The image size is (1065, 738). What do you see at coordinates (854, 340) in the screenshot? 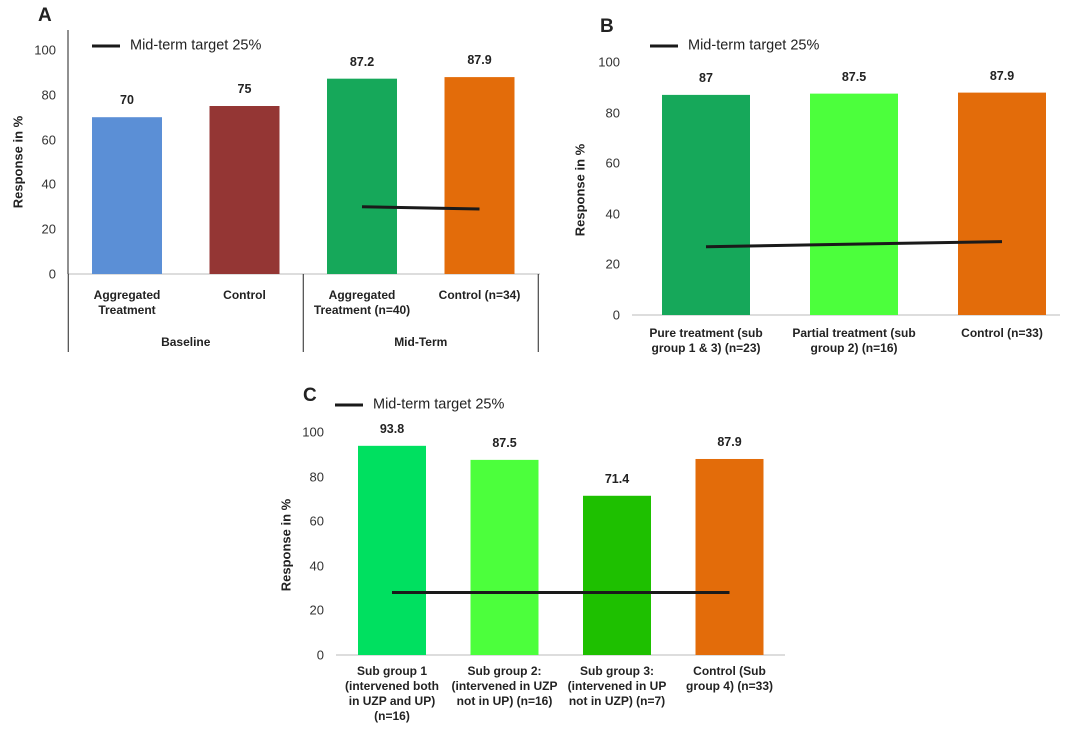
I see `x-tick-label: Partial treatment (sub group 2) (n=16)` at bounding box center [854, 340].